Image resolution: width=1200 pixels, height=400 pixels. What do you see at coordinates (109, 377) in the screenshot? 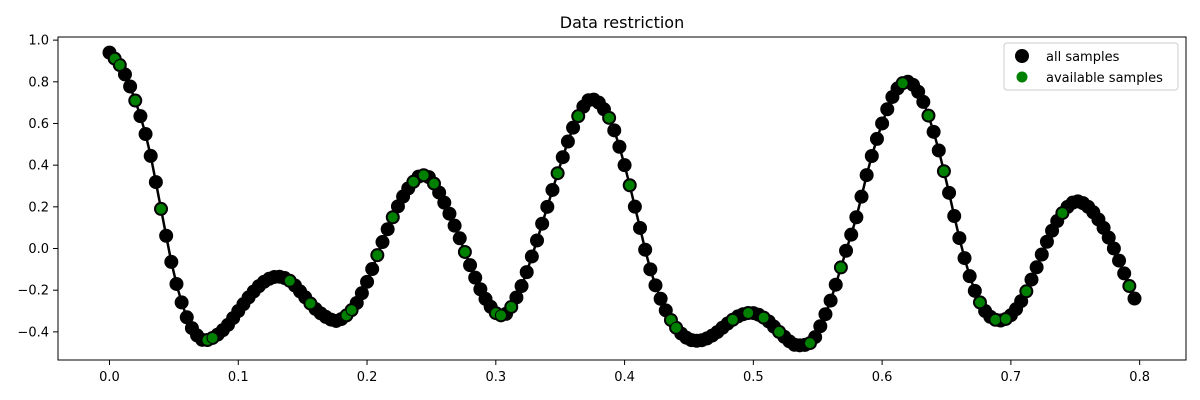
I see `x-tick-label: 0.0` at bounding box center [109, 377].